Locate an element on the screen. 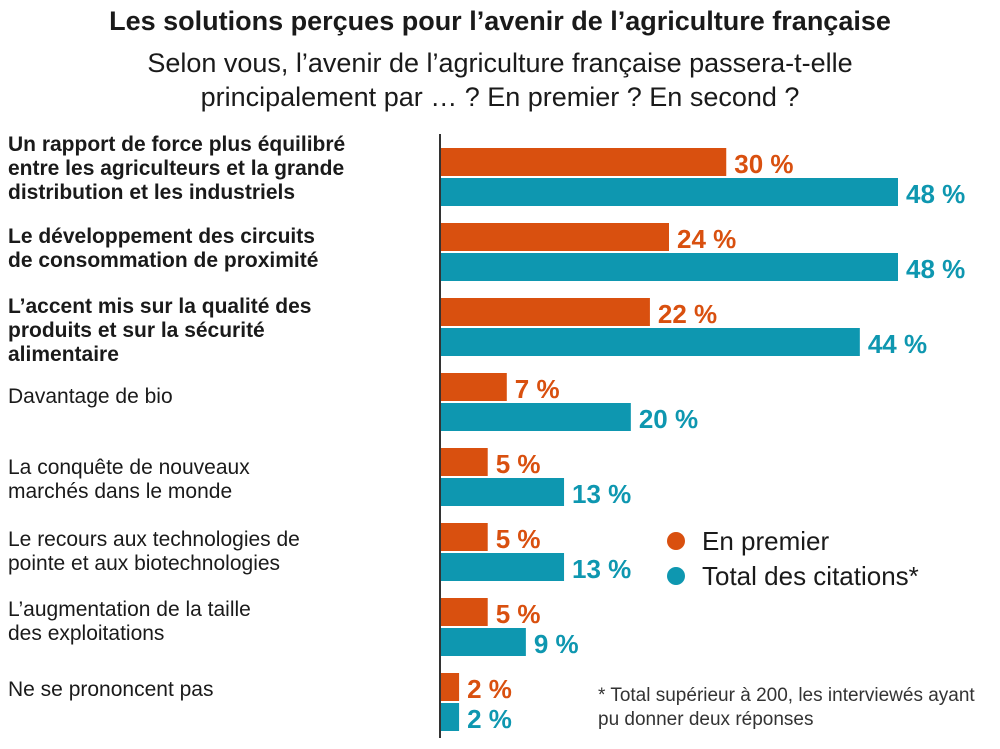 This screenshot has width=1000, height=749. value-label-en-premier: 7 % is located at coordinates (537, 389).